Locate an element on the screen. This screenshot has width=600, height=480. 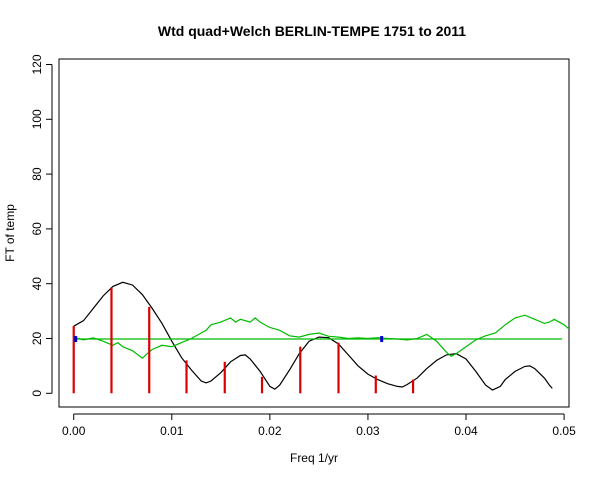
x-axis: 0.00 0.01 0.02 0.03 0.04 0.05 is located at coordinates (319, 425).